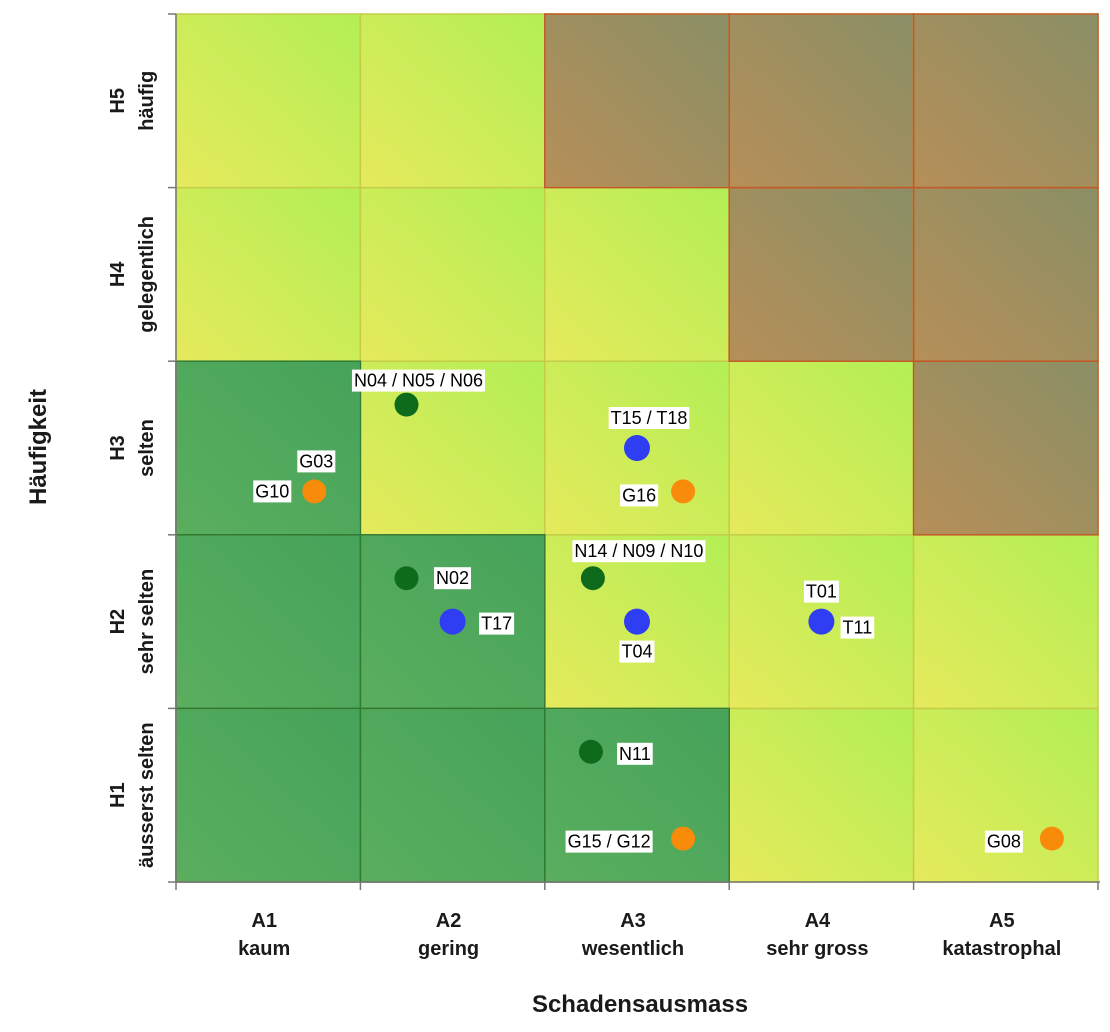 The width and height of the screenshot is (1110, 1032). What do you see at coordinates (147, 448) in the screenshot?
I see `y-tick-label-H3: selten` at bounding box center [147, 448].